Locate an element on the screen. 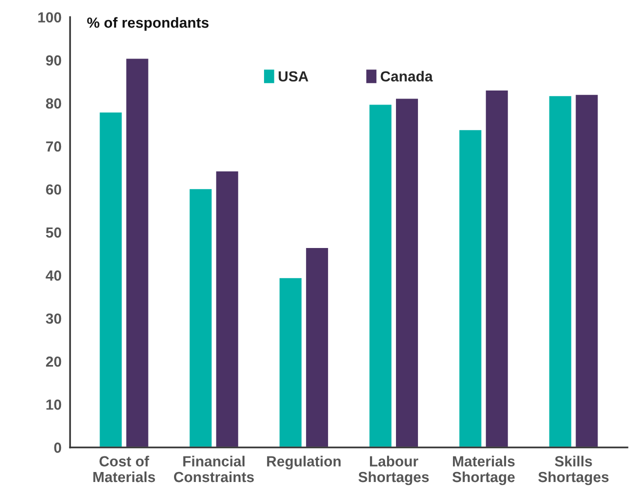 This screenshot has height=489, width=637. y-tick-label: 90 is located at coordinates (54, 60).